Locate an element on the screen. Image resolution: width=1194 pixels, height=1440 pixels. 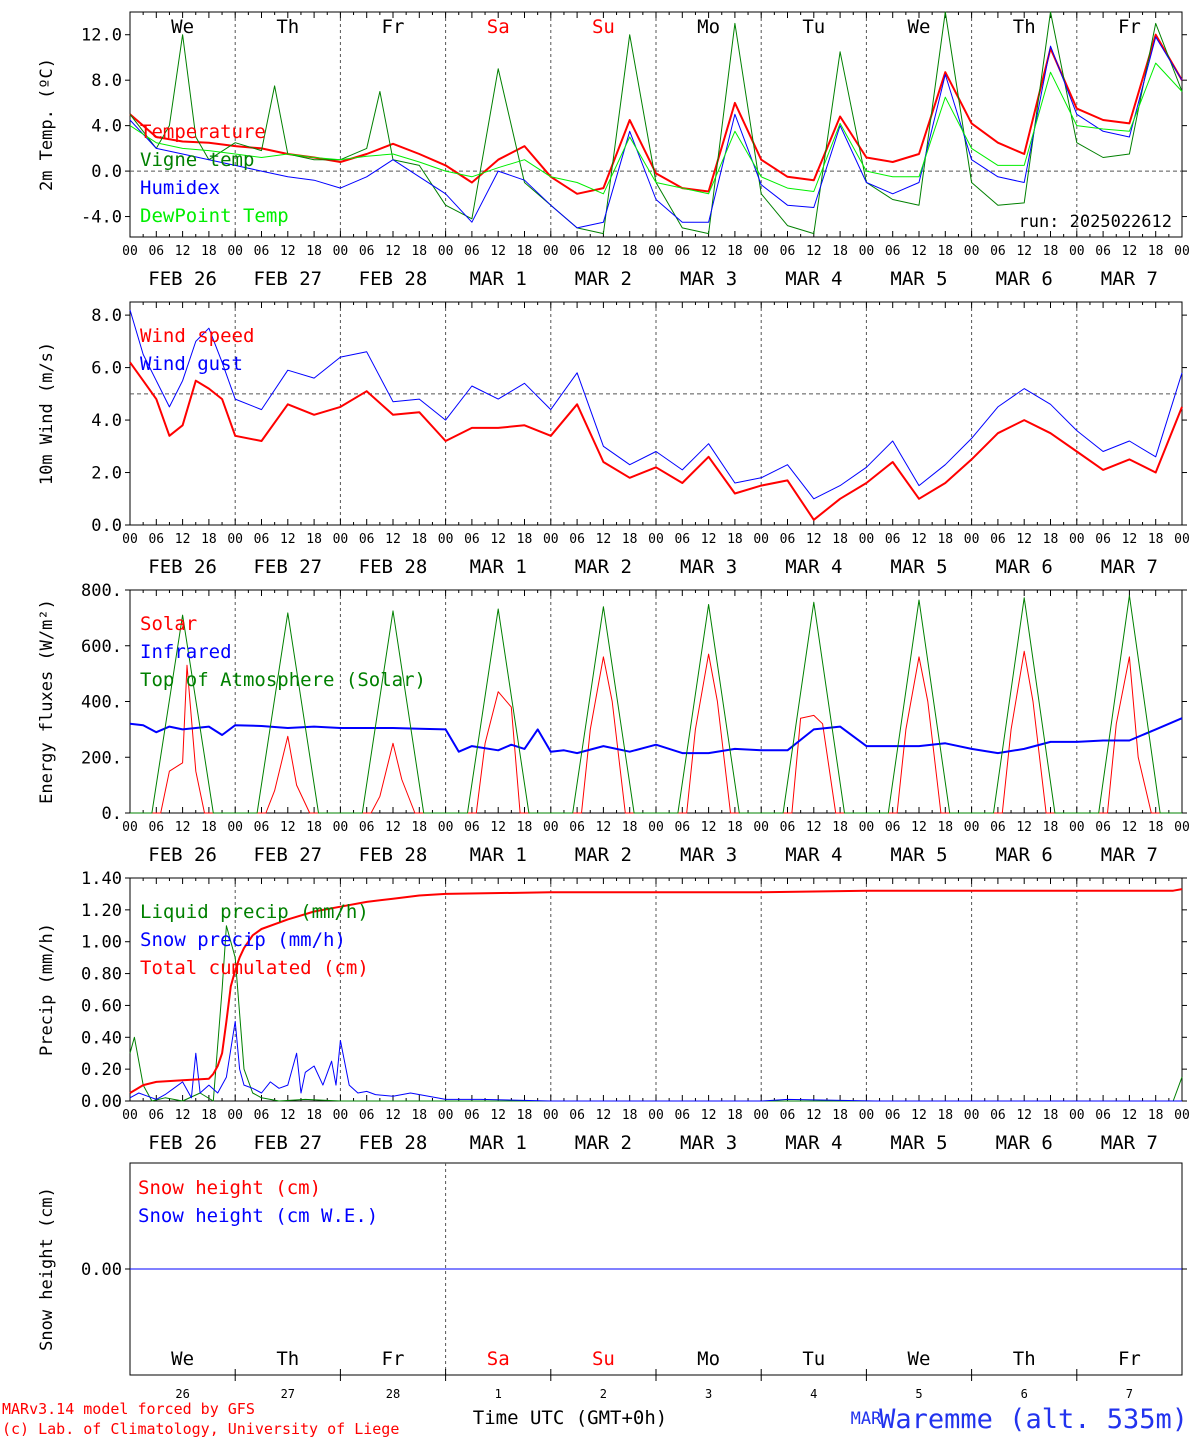
legend-entry: Liquid precip (mm/h) is located at coordinates (254, 912).